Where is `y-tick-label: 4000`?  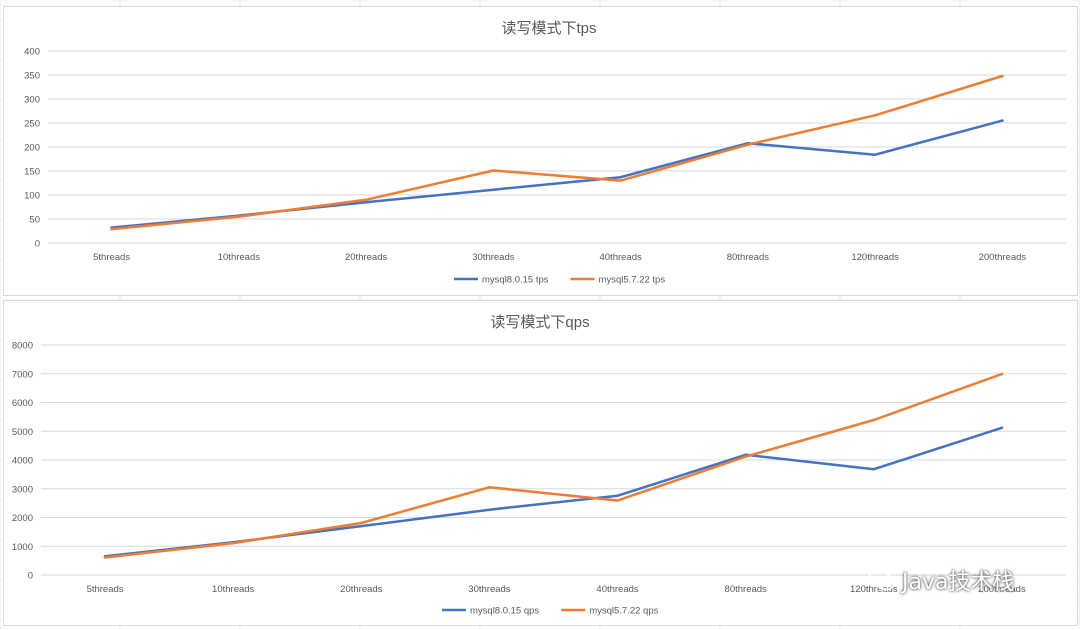 y-tick-label: 4000 is located at coordinates (22, 461).